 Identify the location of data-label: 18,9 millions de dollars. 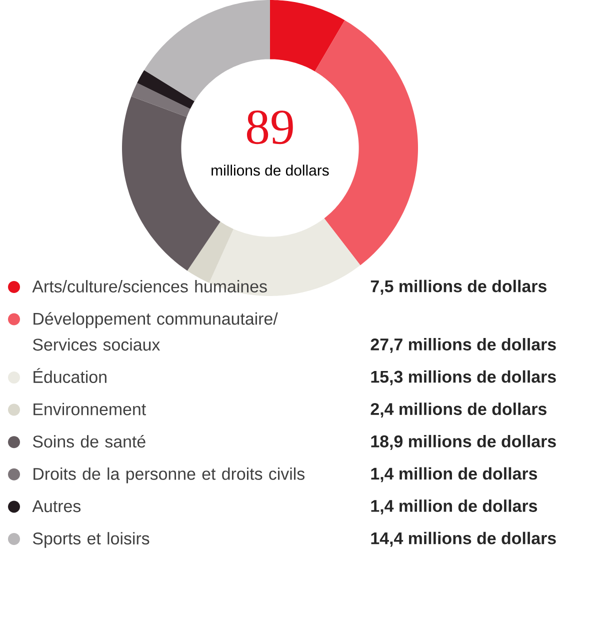
(463, 442).